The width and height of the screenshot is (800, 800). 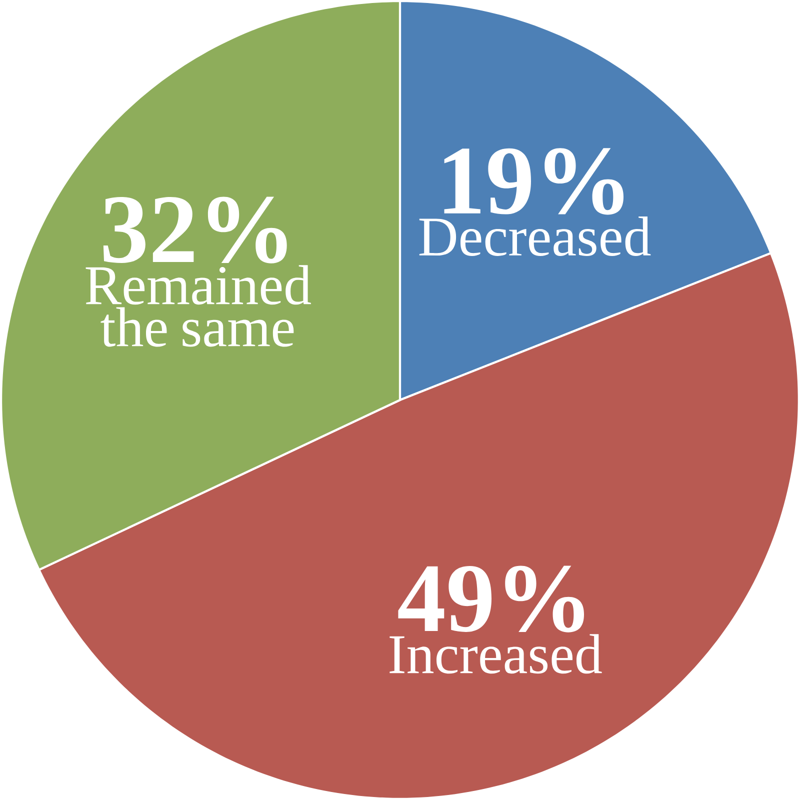 I want to click on data-label: 49%, so click(x=491, y=599).